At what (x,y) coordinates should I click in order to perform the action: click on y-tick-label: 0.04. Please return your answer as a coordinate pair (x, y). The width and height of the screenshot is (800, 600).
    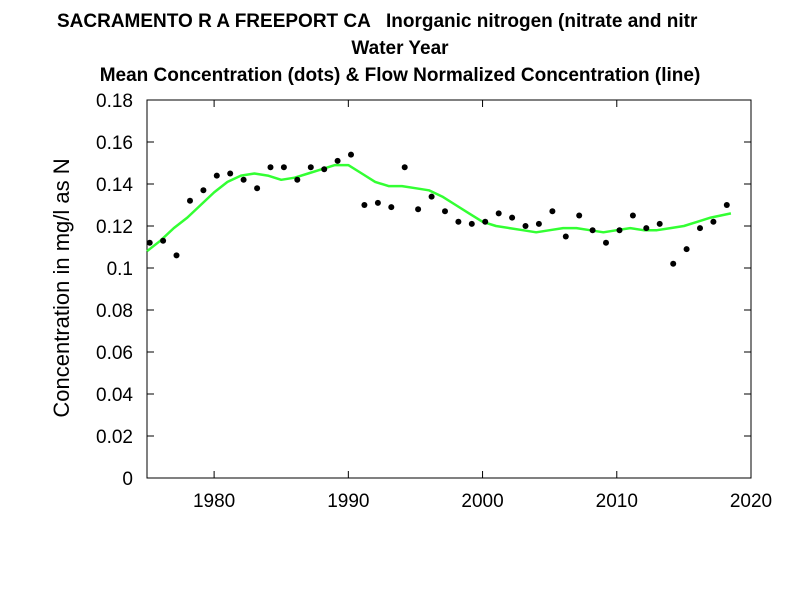
    Looking at the image, I should click on (114, 395).